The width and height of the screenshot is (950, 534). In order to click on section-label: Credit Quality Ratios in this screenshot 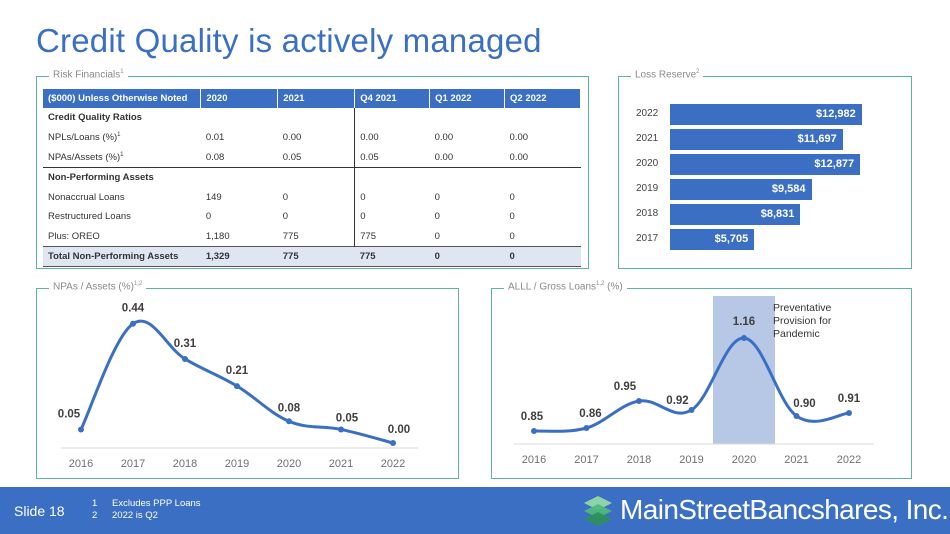, I will do `click(95, 118)`.